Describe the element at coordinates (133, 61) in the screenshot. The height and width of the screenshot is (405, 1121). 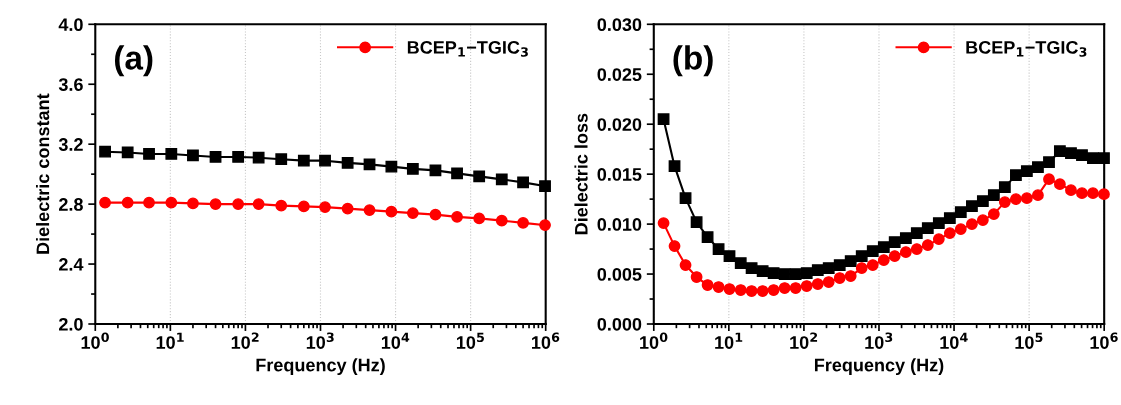
I see `annotation: (a)` at that location.